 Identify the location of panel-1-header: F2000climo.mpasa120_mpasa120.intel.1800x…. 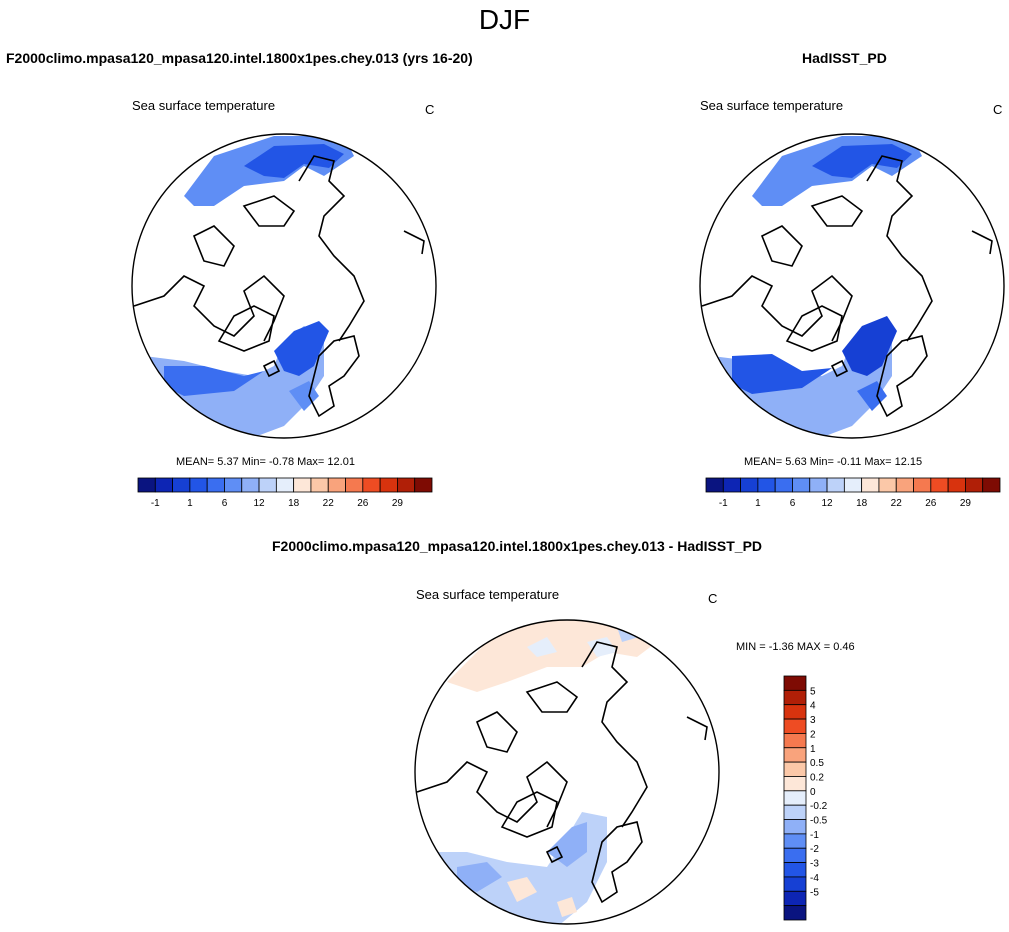
(239, 58).